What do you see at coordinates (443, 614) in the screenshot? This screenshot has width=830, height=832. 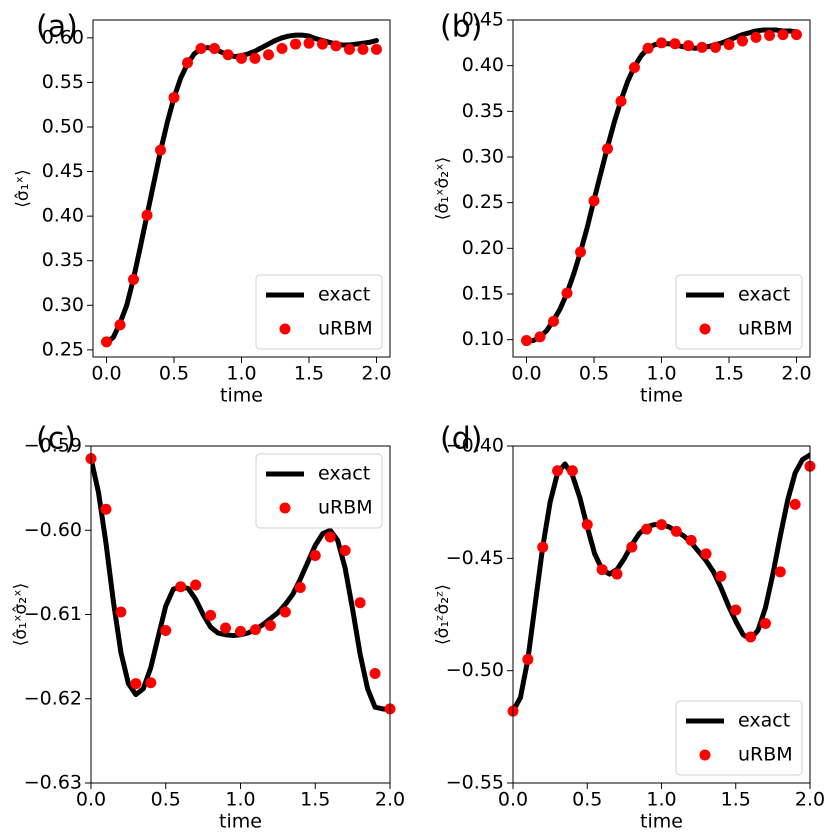 I see `y-axis-label: ⟨σ̂₁ᶻσ̂₂ᶻ⟩` at bounding box center [443, 614].